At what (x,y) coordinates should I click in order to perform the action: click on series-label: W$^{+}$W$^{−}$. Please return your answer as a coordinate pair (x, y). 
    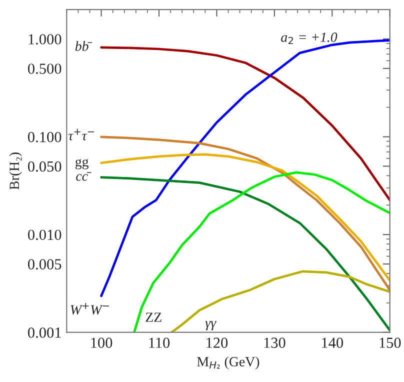
    Looking at the image, I should click on (89, 308).